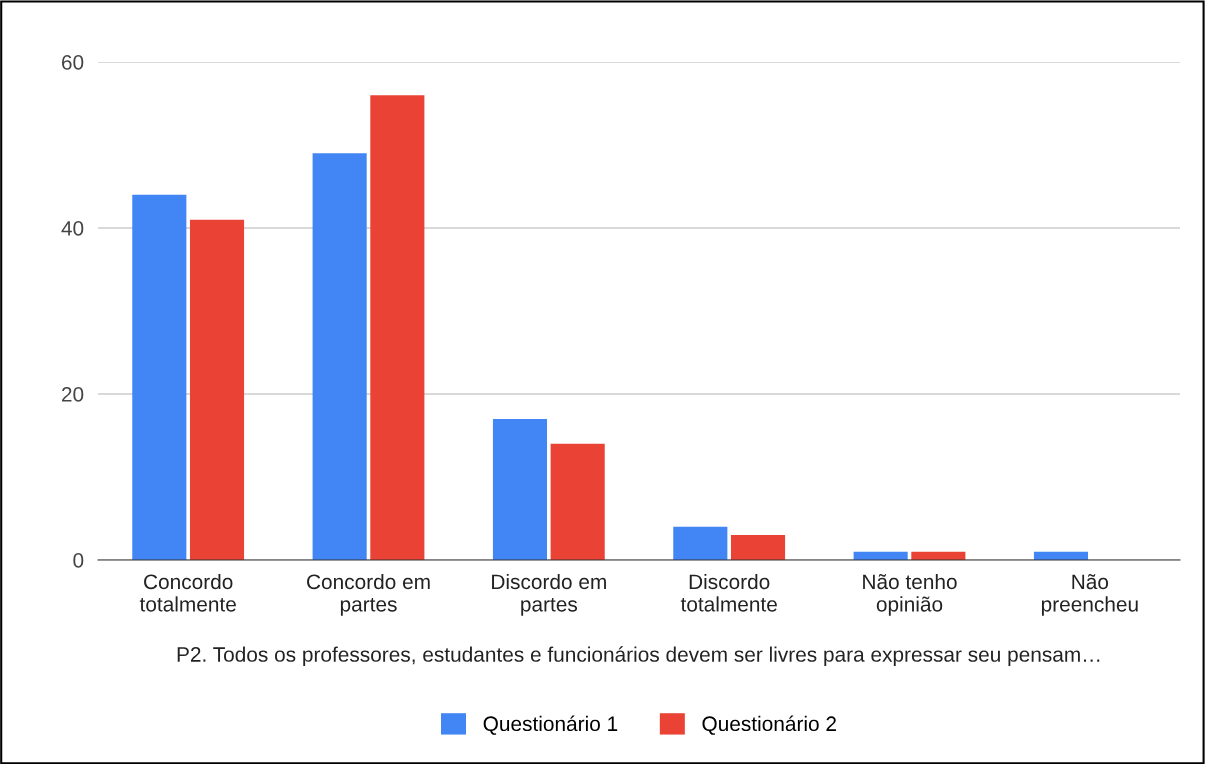  What do you see at coordinates (728, 592) in the screenshot?
I see `x-tick-label: Discordo totalmente` at bounding box center [728, 592].